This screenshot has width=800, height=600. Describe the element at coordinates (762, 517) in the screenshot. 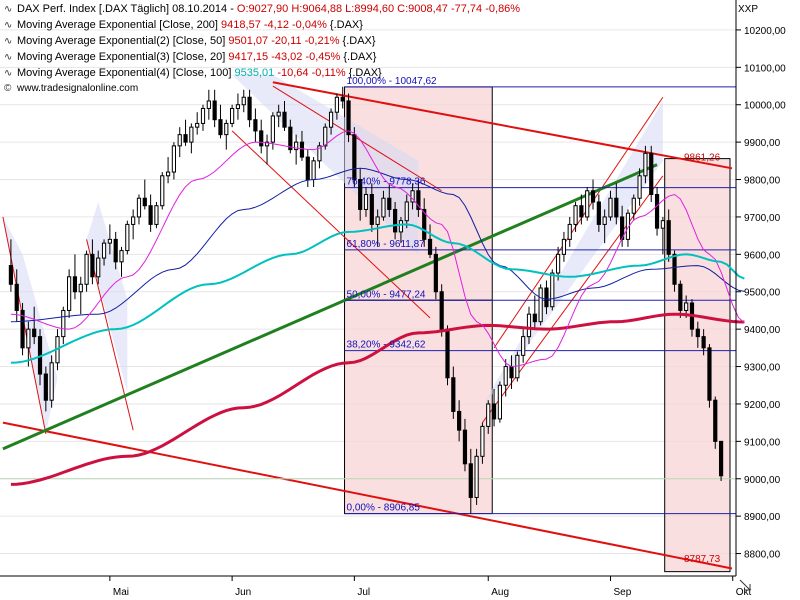

I see `y-tick-label: 8900,00` at that location.